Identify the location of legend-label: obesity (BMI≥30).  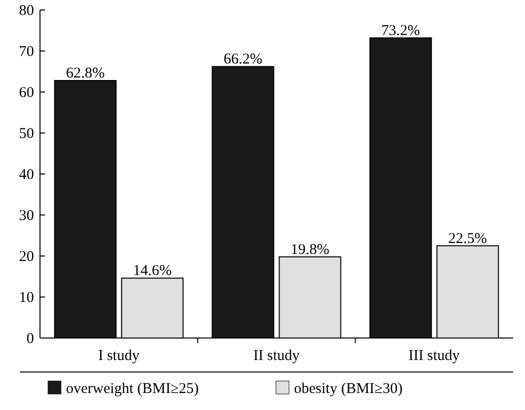
(348, 389).